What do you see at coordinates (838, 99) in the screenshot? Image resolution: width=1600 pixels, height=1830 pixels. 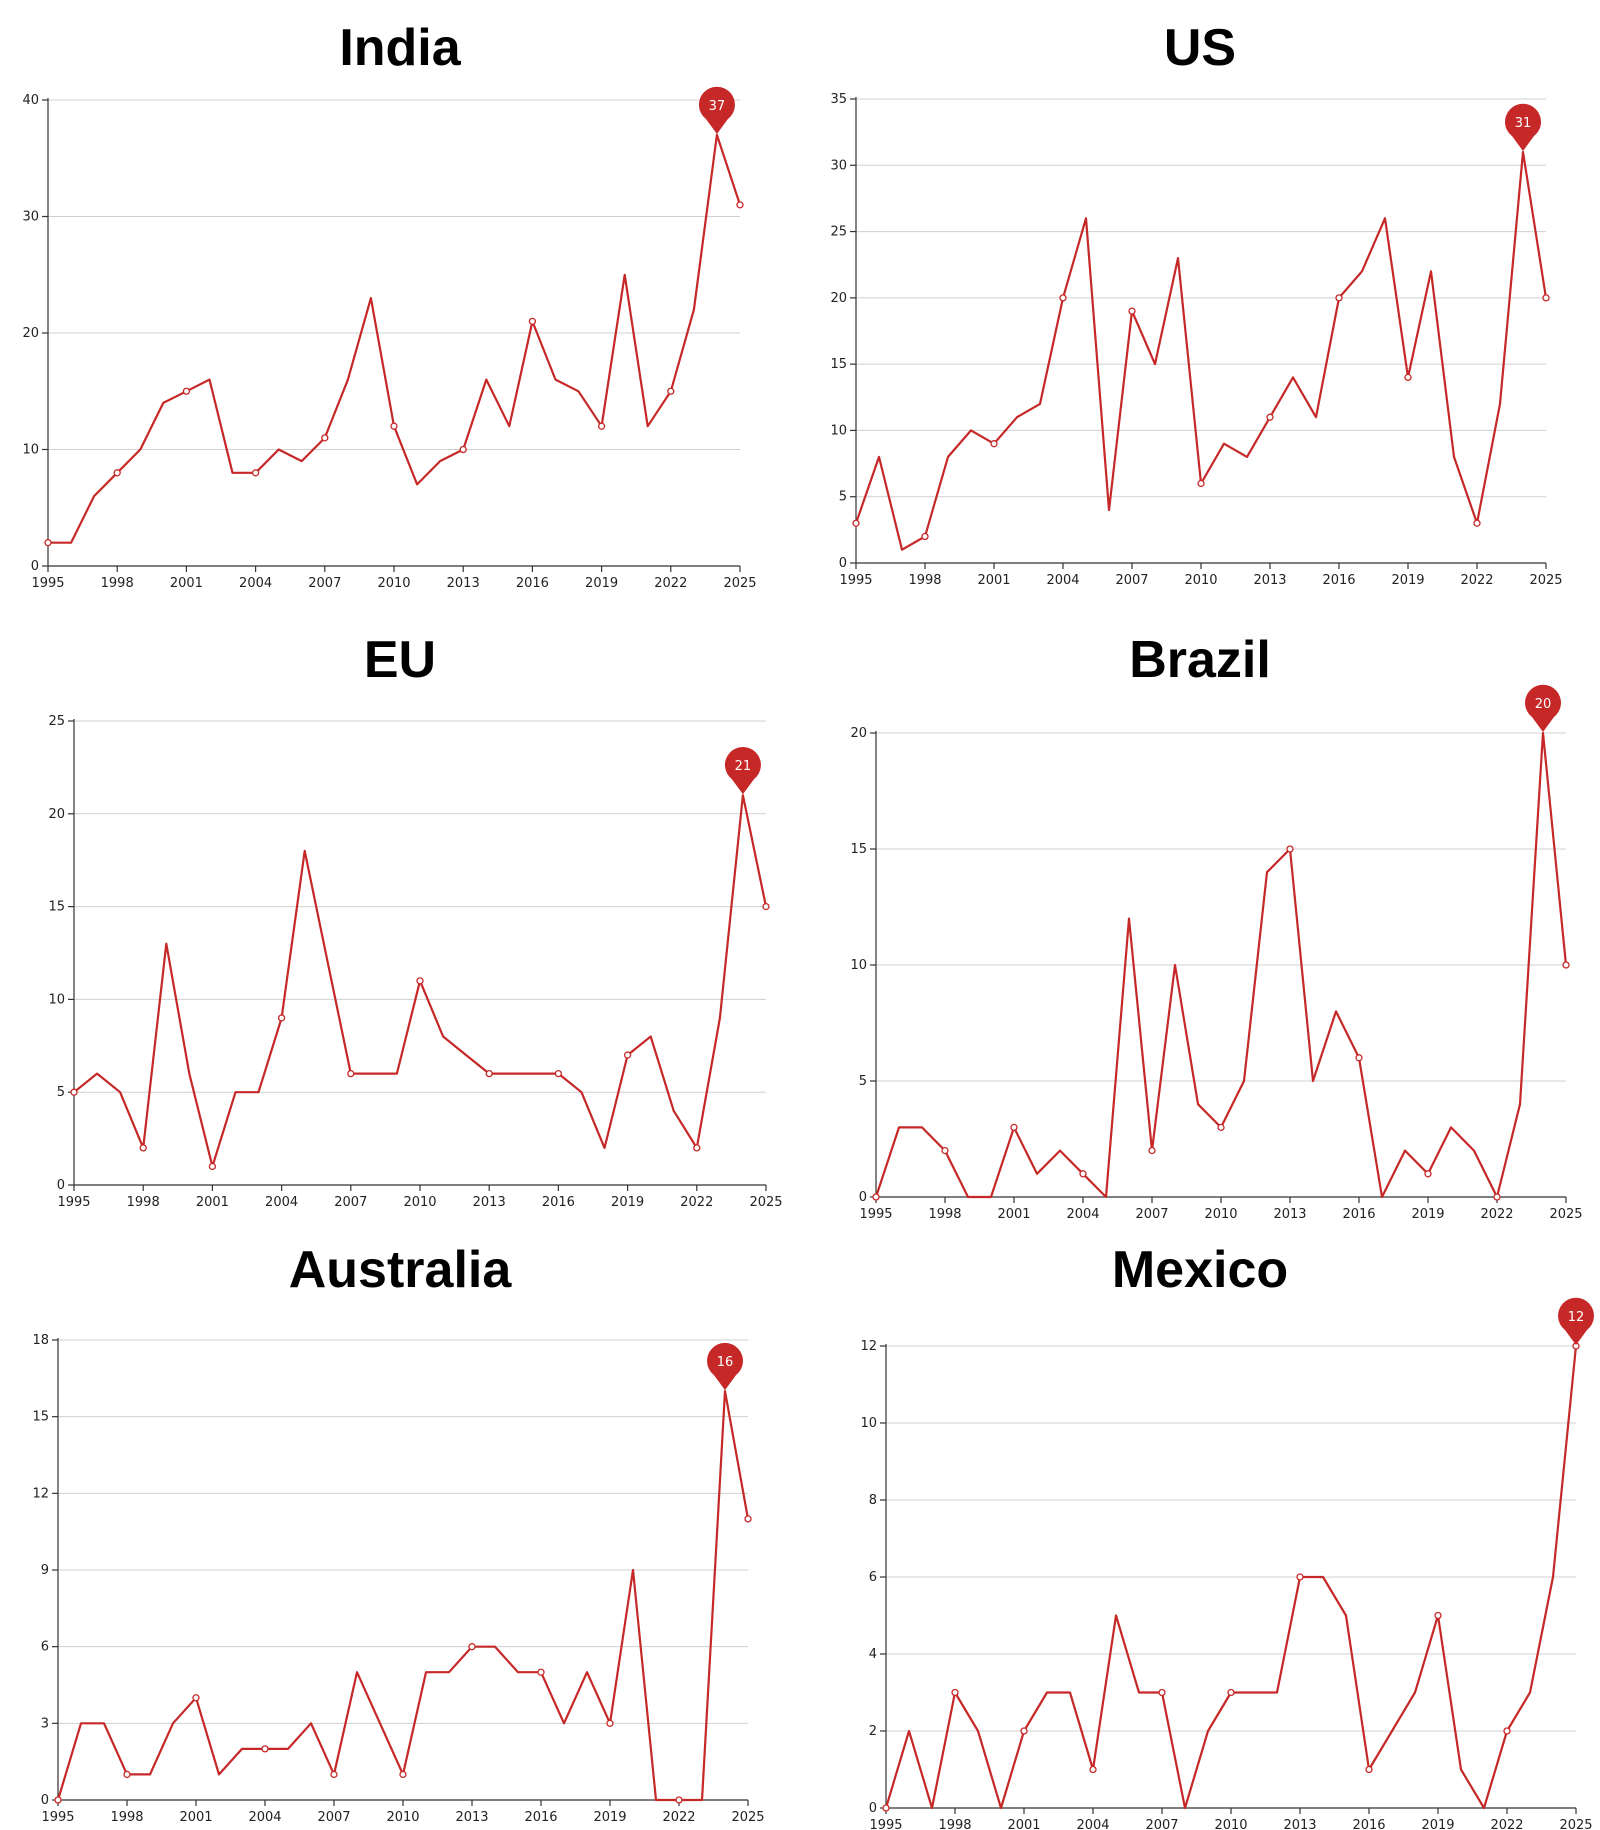 I see `y-tick-label: 35` at bounding box center [838, 99].